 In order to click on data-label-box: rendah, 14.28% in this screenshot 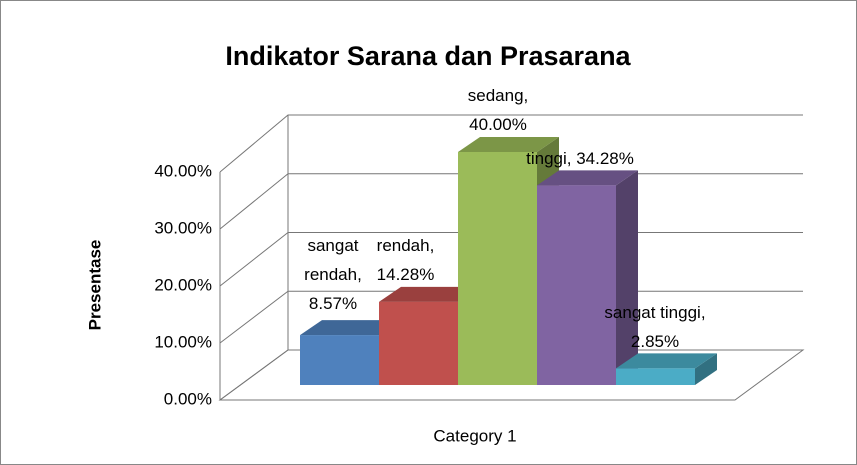, I will do `click(405, 260)`.